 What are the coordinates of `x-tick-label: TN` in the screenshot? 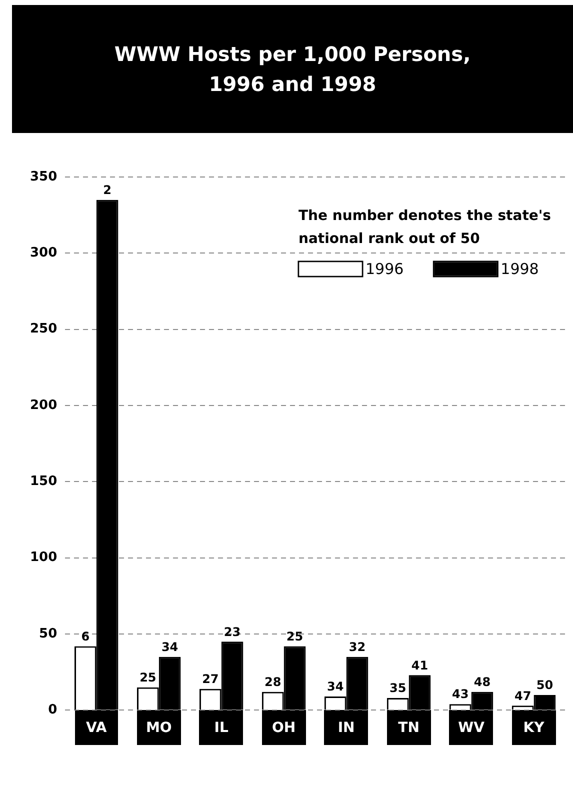 It's located at (409, 728).